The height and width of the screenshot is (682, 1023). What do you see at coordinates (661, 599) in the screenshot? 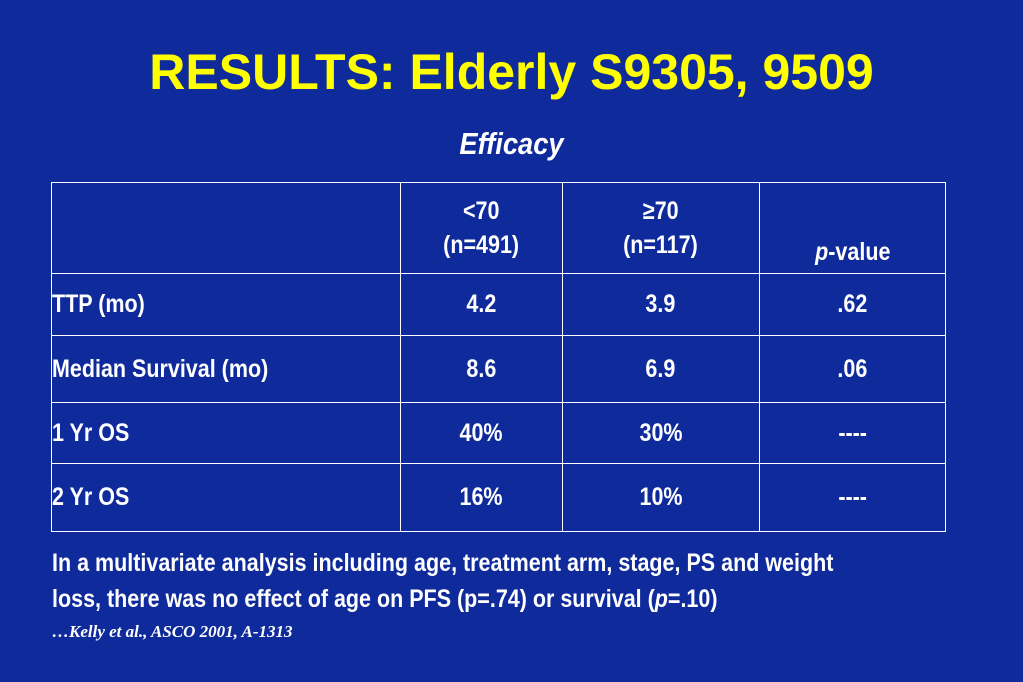
I see `note-p-italic: p` at bounding box center [661, 599].